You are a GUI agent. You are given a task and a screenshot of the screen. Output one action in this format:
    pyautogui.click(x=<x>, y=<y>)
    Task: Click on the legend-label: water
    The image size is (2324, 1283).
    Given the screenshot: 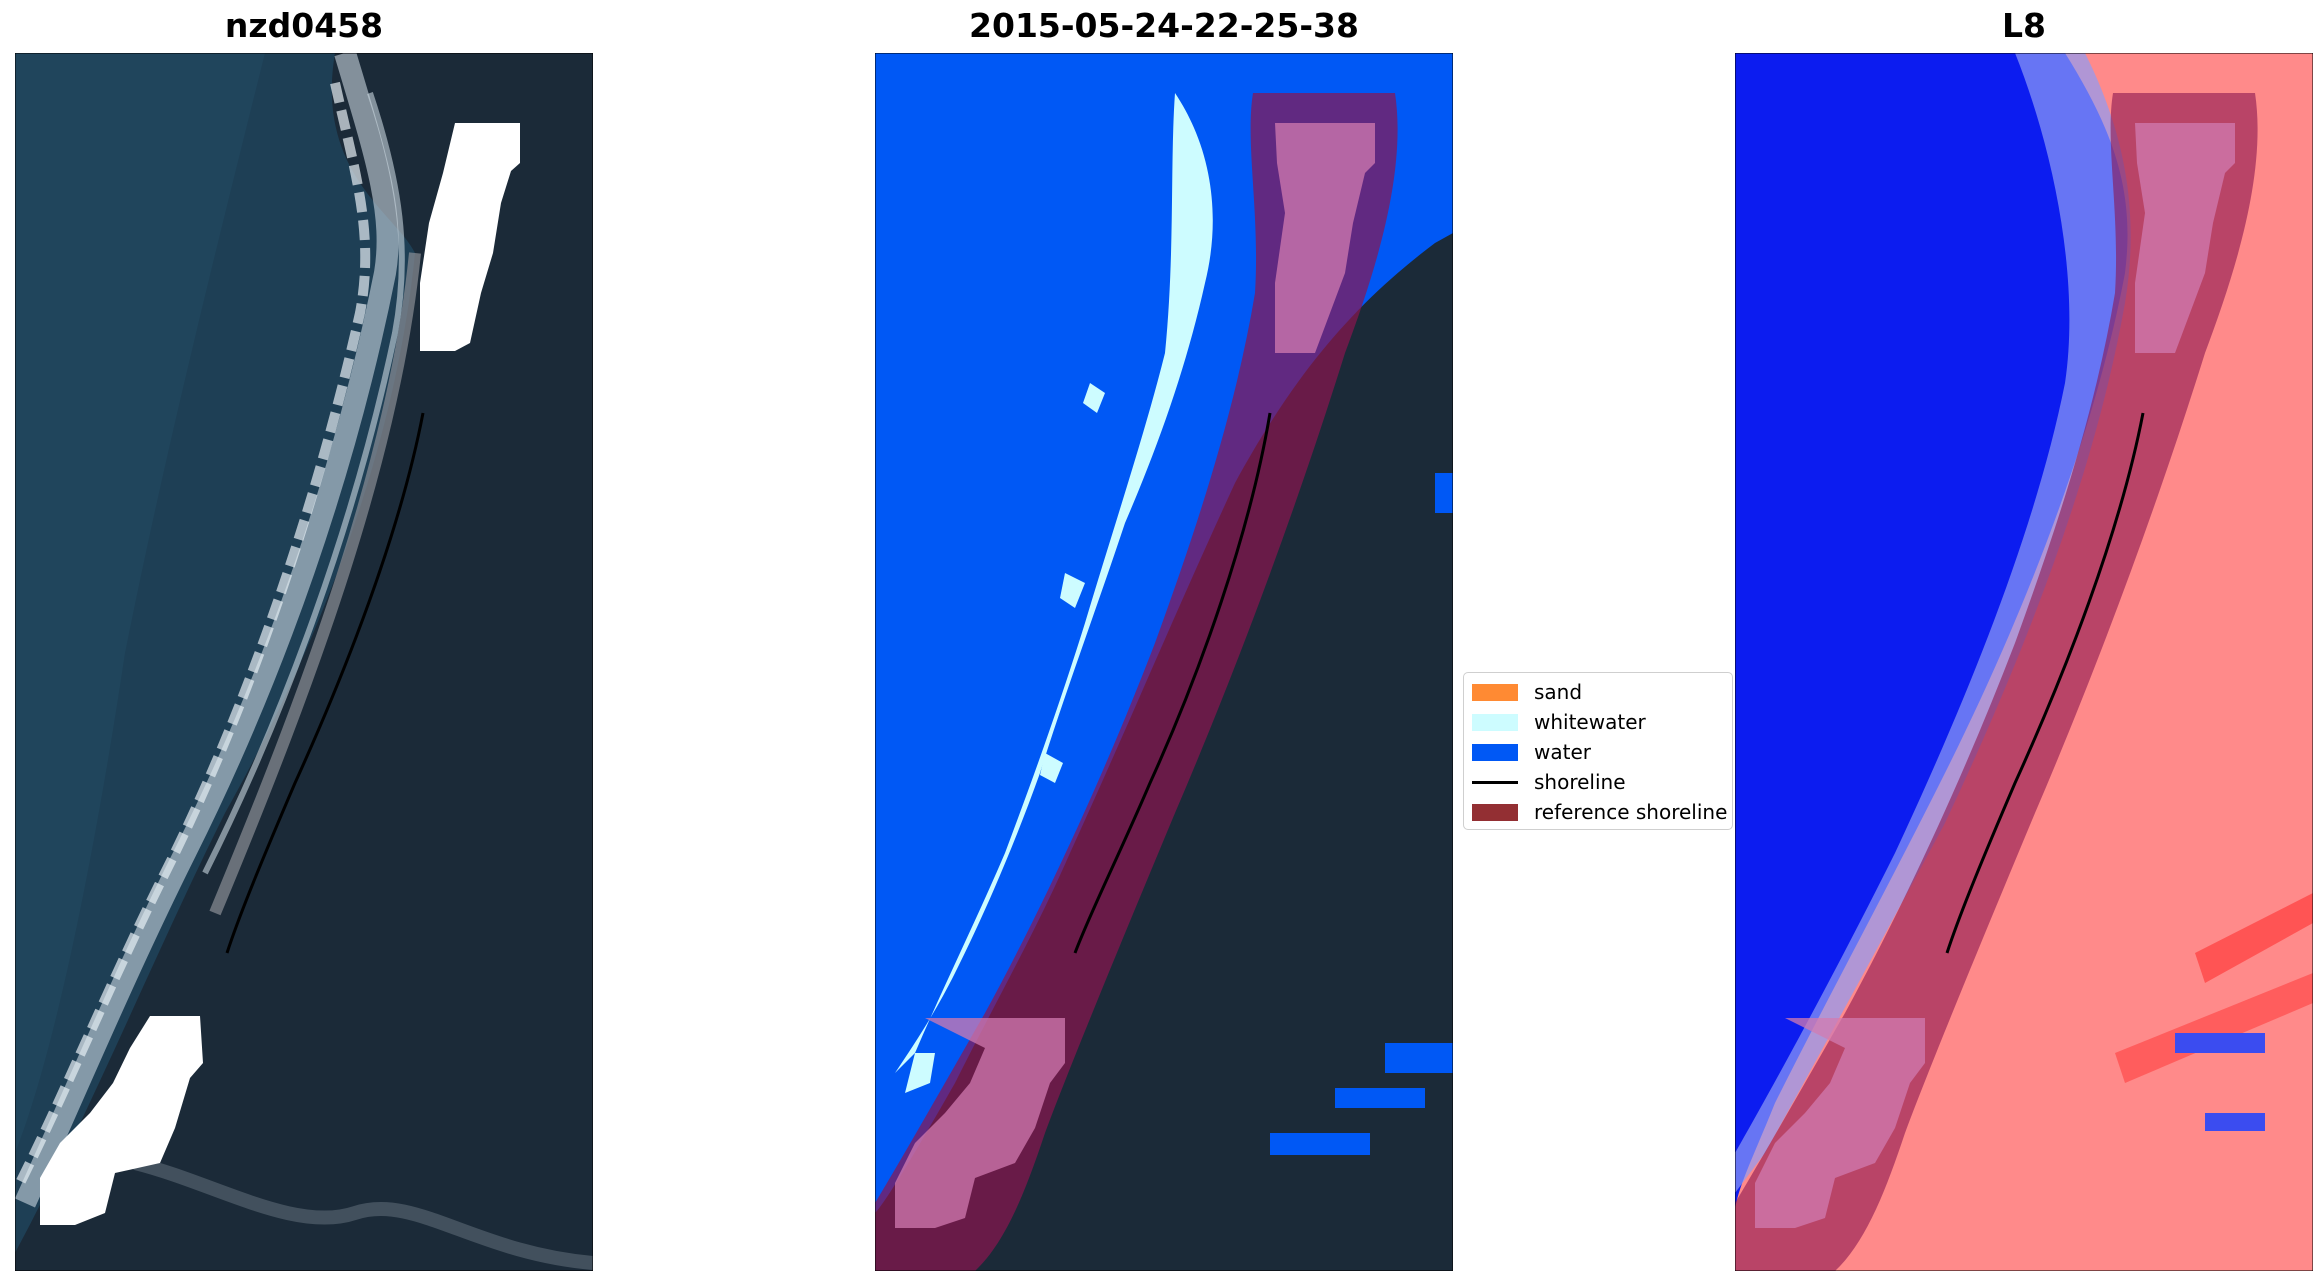 What is the action you would take?
    pyautogui.click(x=1562, y=752)
    